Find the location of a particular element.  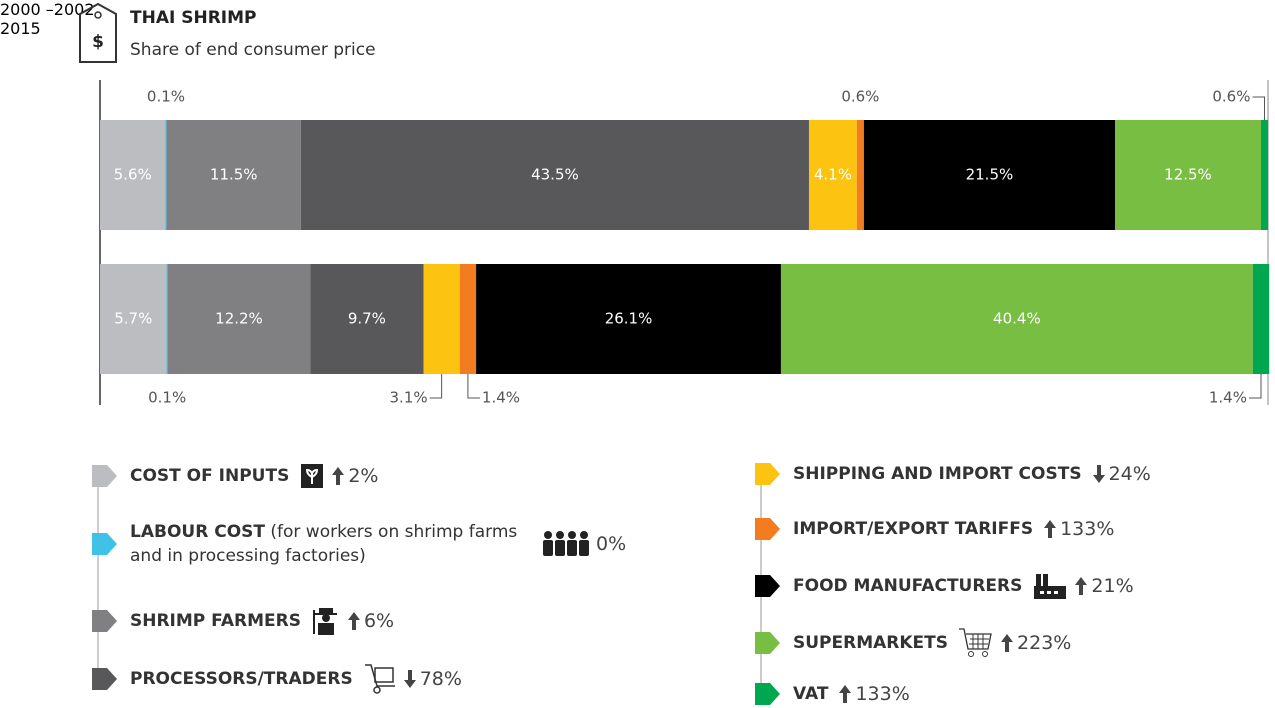

legend-text: IMPORT/EXPORT TARIFFS is located at coordinates (913, 529).